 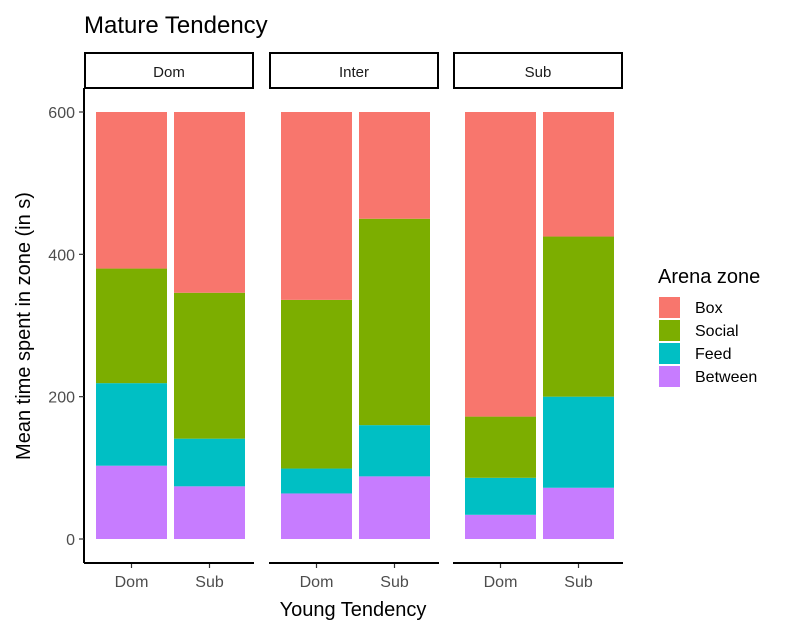 What do you see at coordinates (709, 308) in the screenshot?
I see `legend-label: Box` at bounding box center [709, 308].